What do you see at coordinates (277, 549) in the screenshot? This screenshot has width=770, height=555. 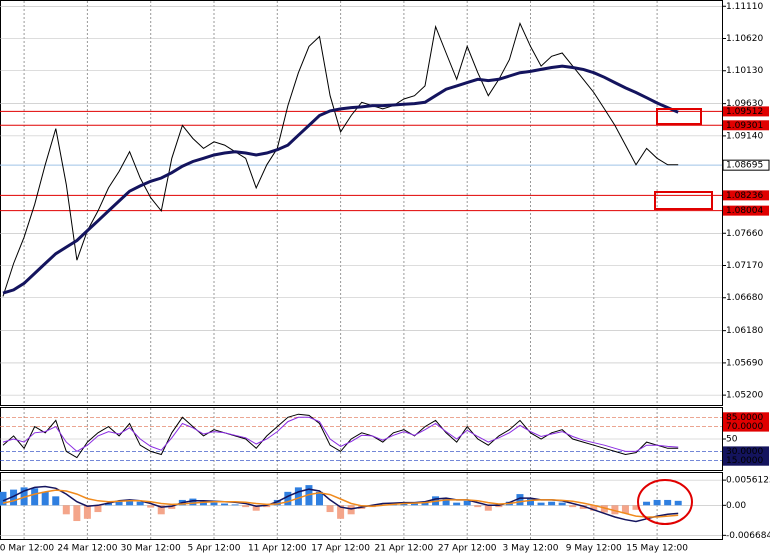 I see `x-tick-label: 11 Apr 12:00` at bounding box center [277, 549].